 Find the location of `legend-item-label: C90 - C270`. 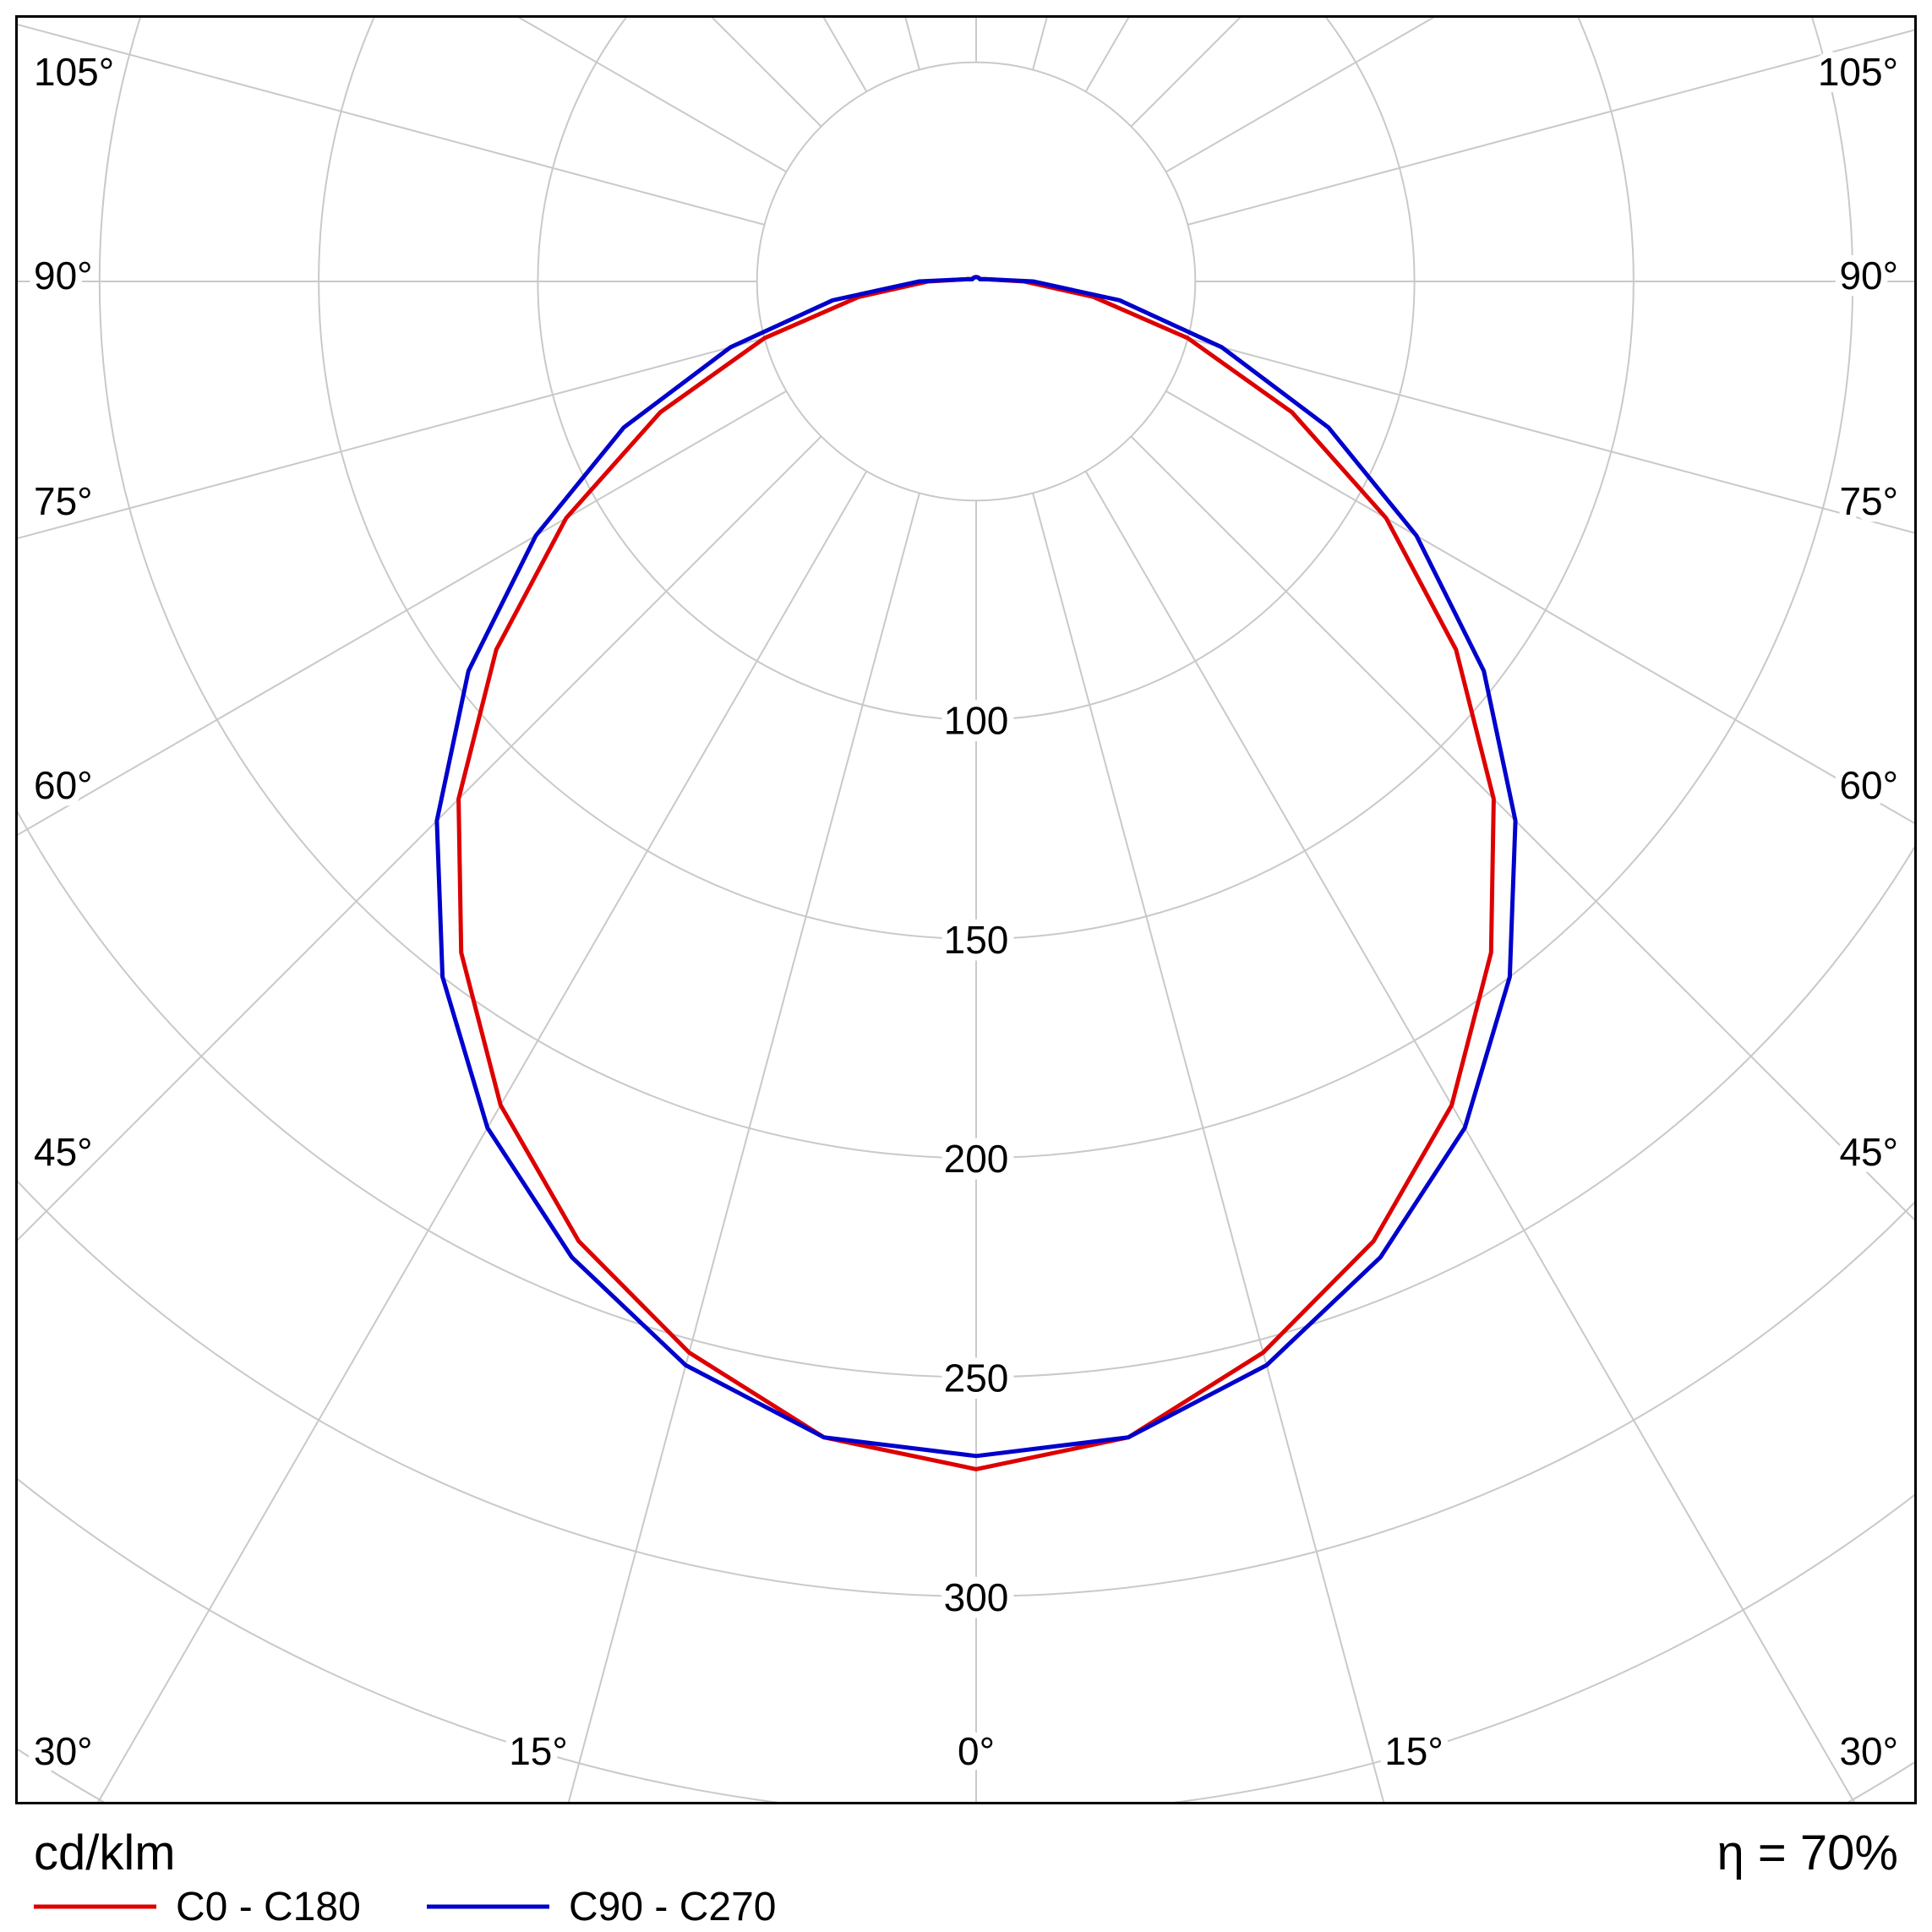

legend-item-label: C90 - C270 is located at coordinates (672, 1907).